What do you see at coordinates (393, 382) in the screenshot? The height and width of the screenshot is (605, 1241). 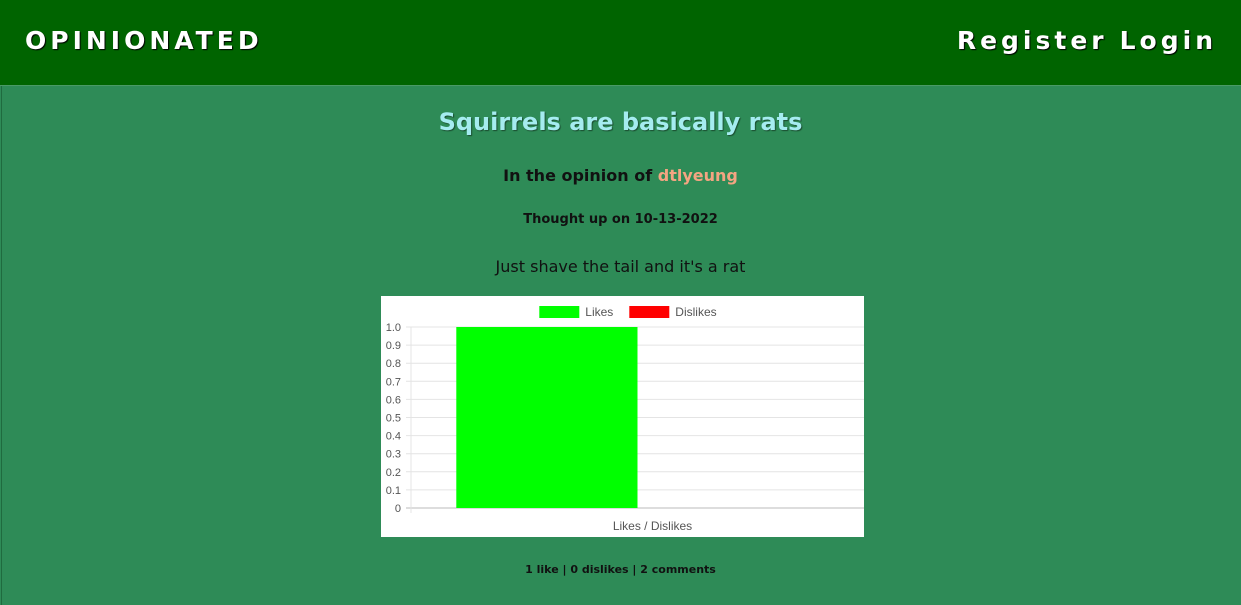 I see `y-tick-label: 0.7` at bounding box center [393, 382].